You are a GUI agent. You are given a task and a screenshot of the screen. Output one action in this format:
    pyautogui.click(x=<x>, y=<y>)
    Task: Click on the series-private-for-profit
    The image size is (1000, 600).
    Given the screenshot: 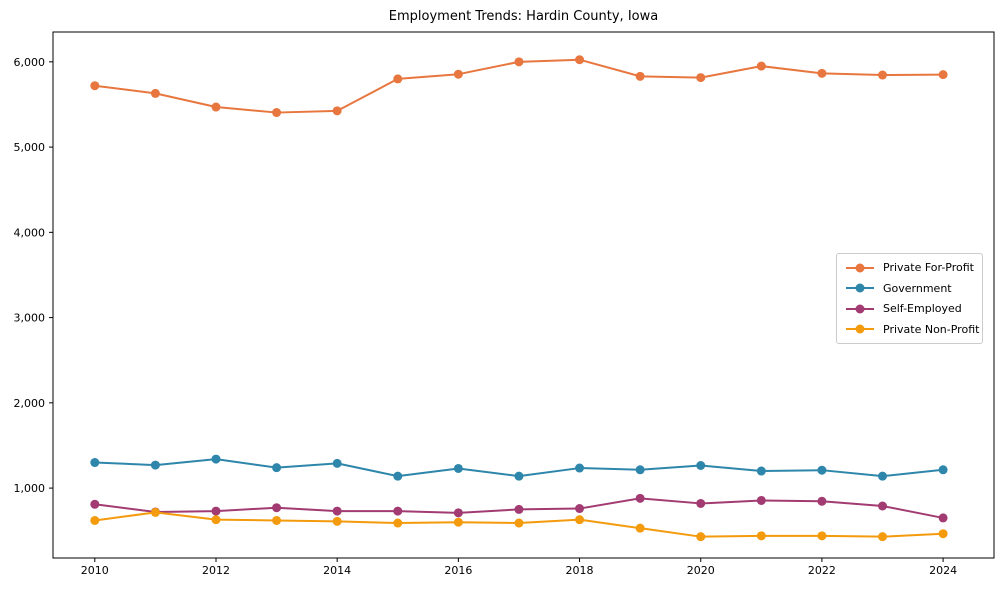 What is the action you would take?
    pyautogui.click(x=519, y=86)
    